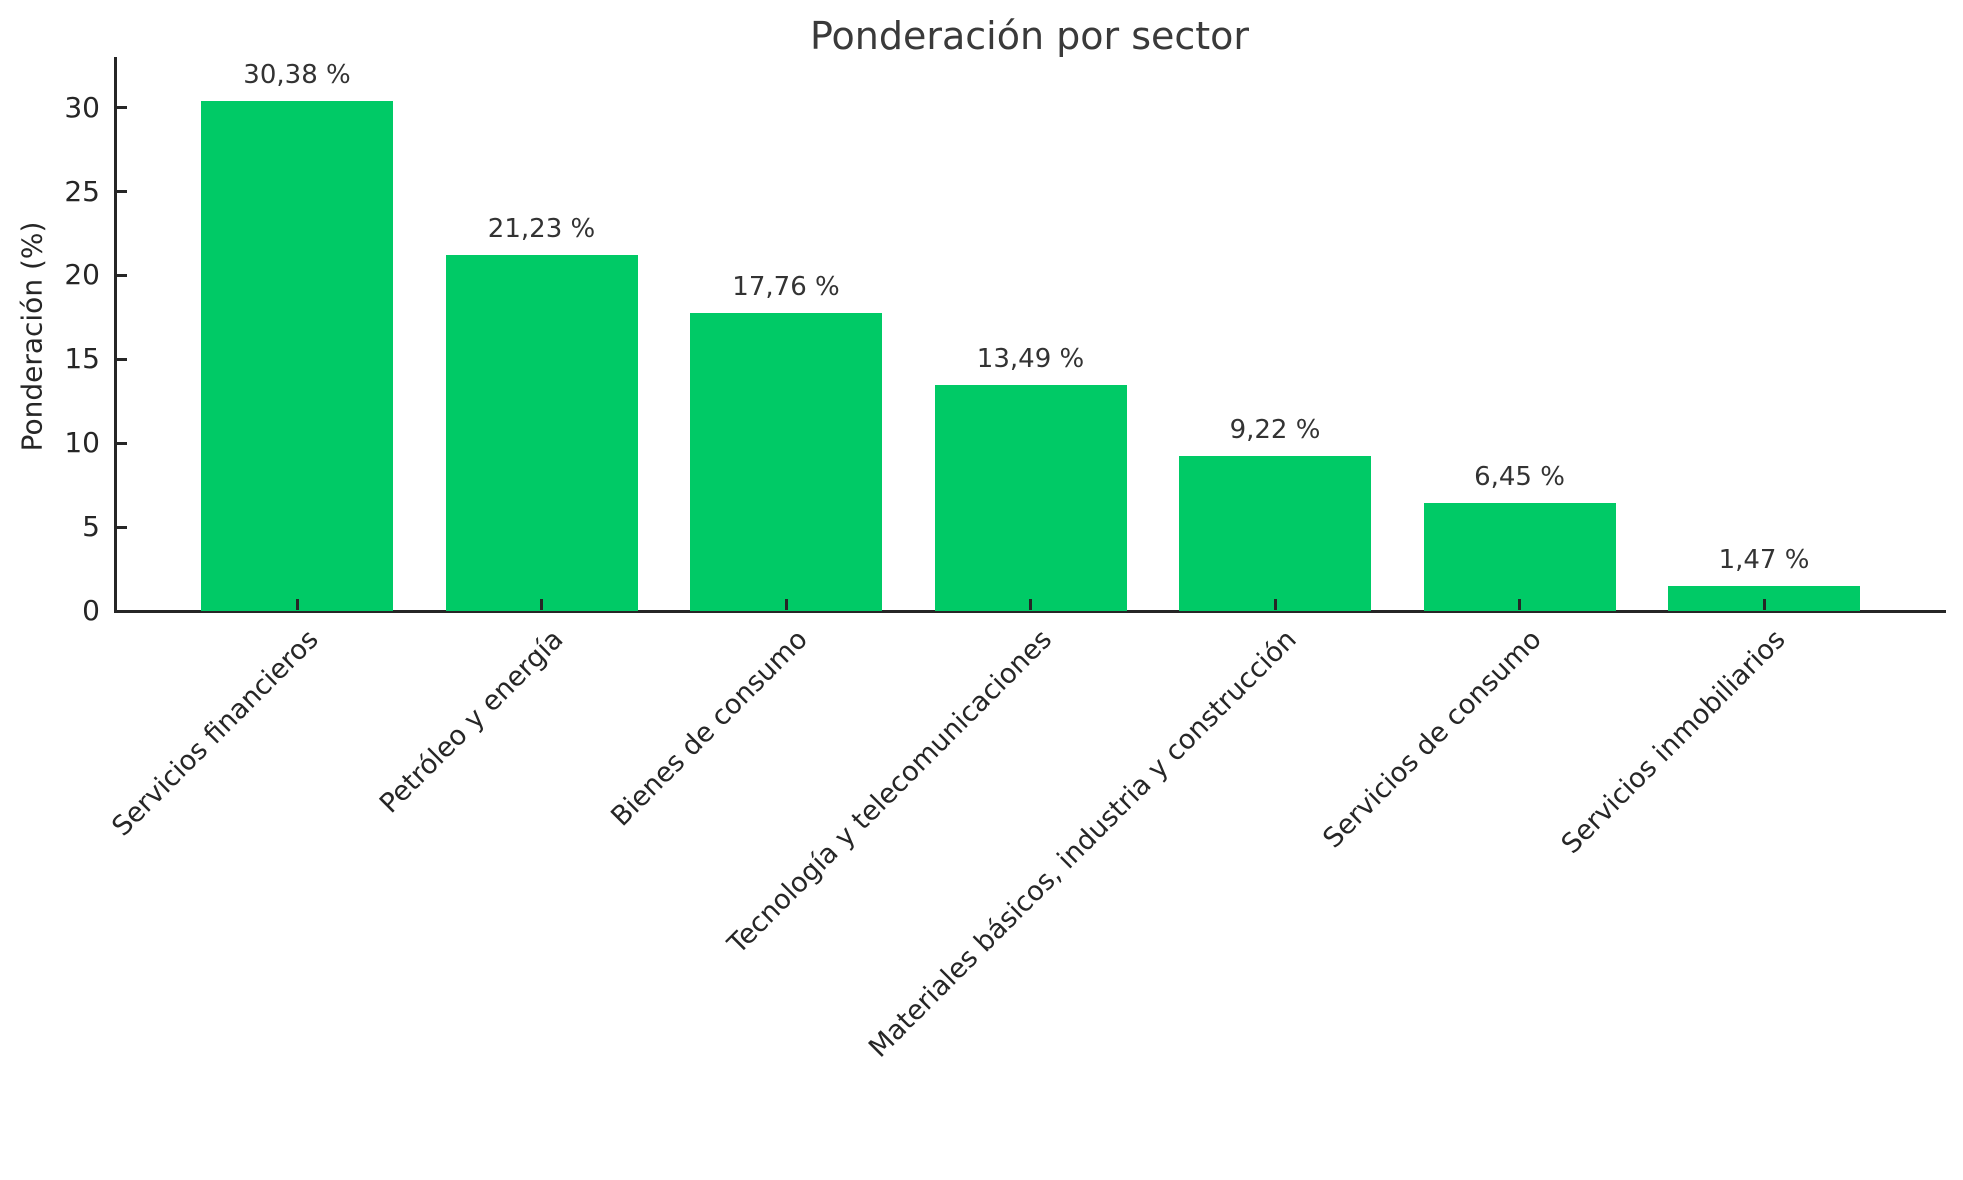 The height and width of the screenshot is (1180, 1963). I want to click on y-tick-label: 5, so click(91, 527).